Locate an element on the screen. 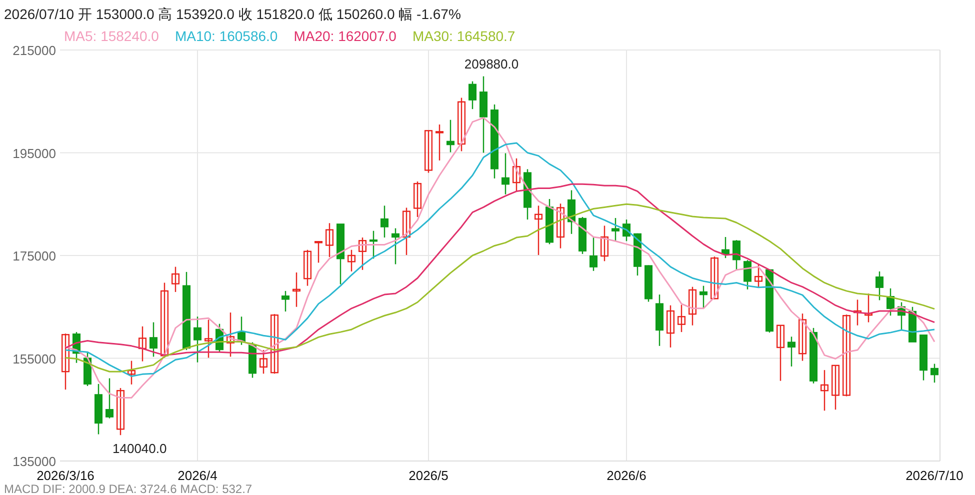  x-tick-label: 2026/6 is located at coordinates (626, 475).